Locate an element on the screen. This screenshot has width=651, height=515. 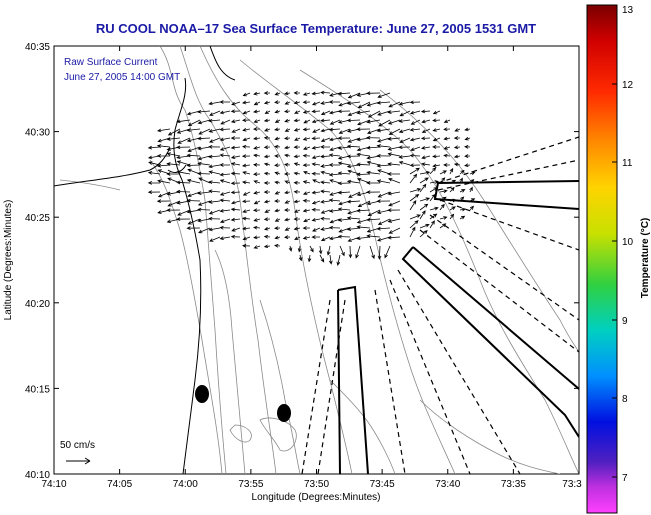
x-tick-label: 73:40 is located at coordinates (447, 484).